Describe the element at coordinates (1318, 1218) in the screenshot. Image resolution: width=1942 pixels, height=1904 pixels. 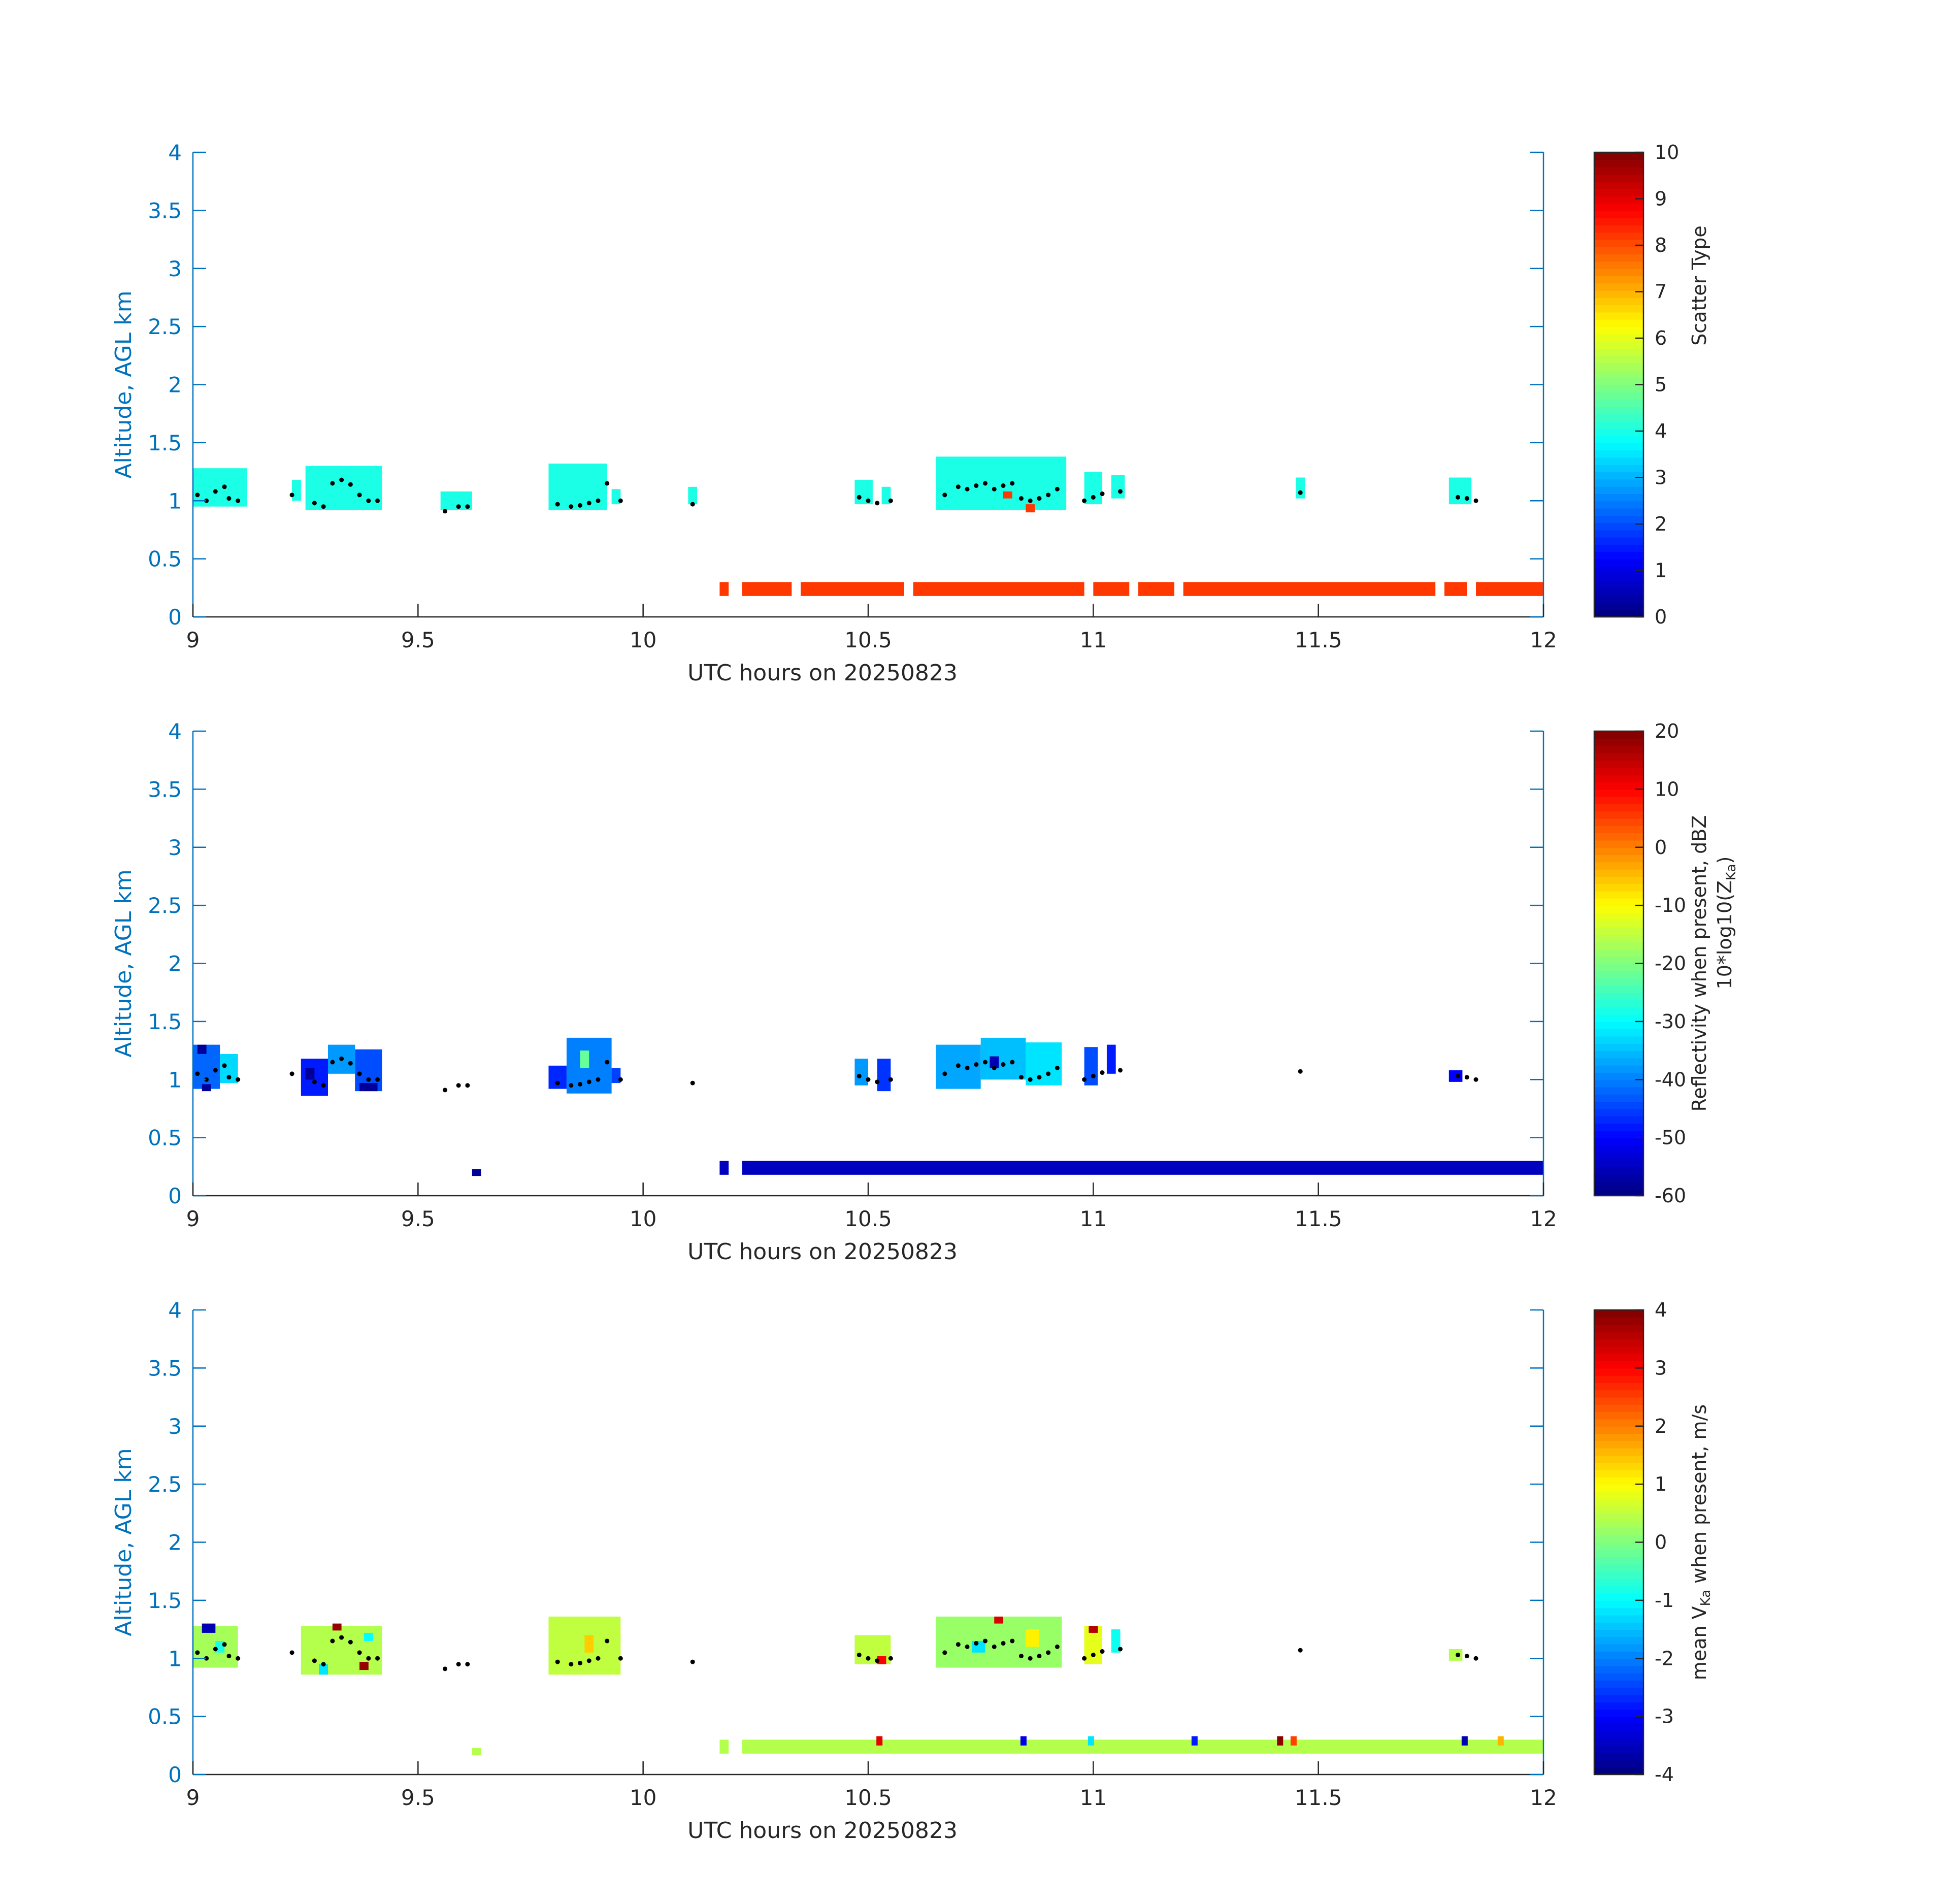
I see `x-tick-label: 11.5` at that location.